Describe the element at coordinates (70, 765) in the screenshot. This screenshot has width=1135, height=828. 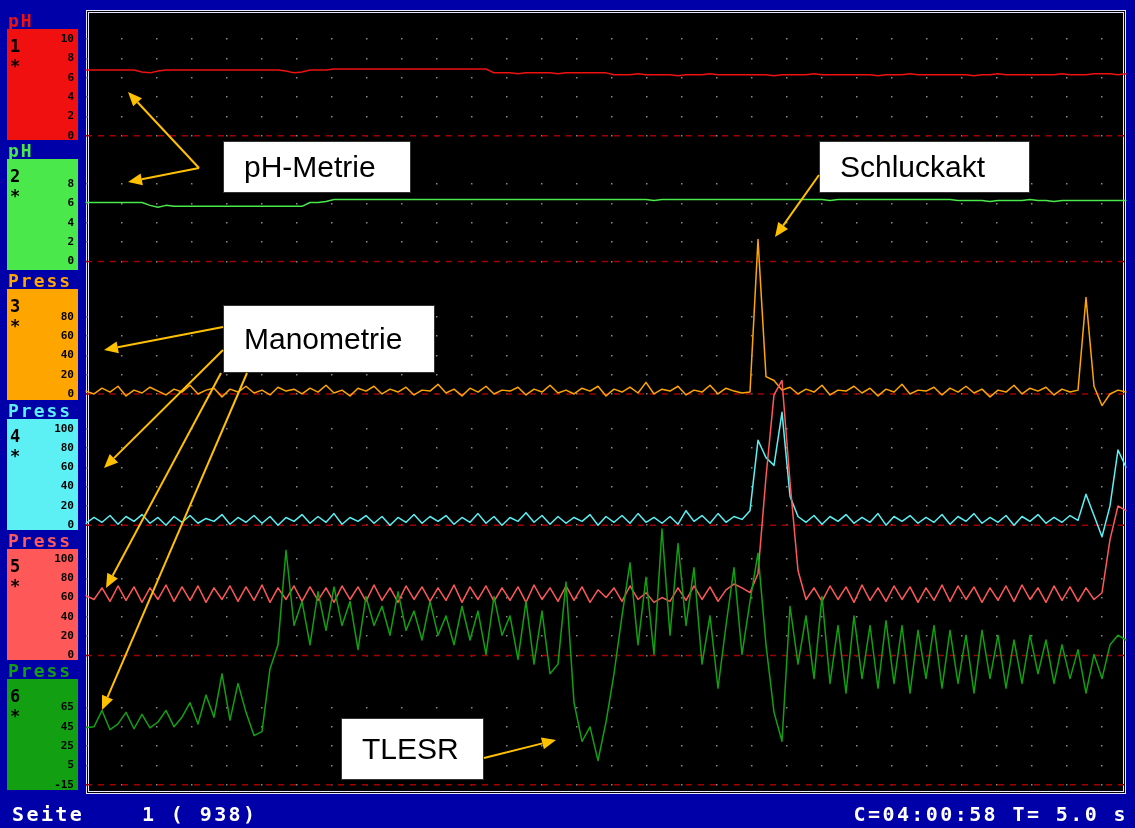
I see `y-tick-label: 5` at that location.